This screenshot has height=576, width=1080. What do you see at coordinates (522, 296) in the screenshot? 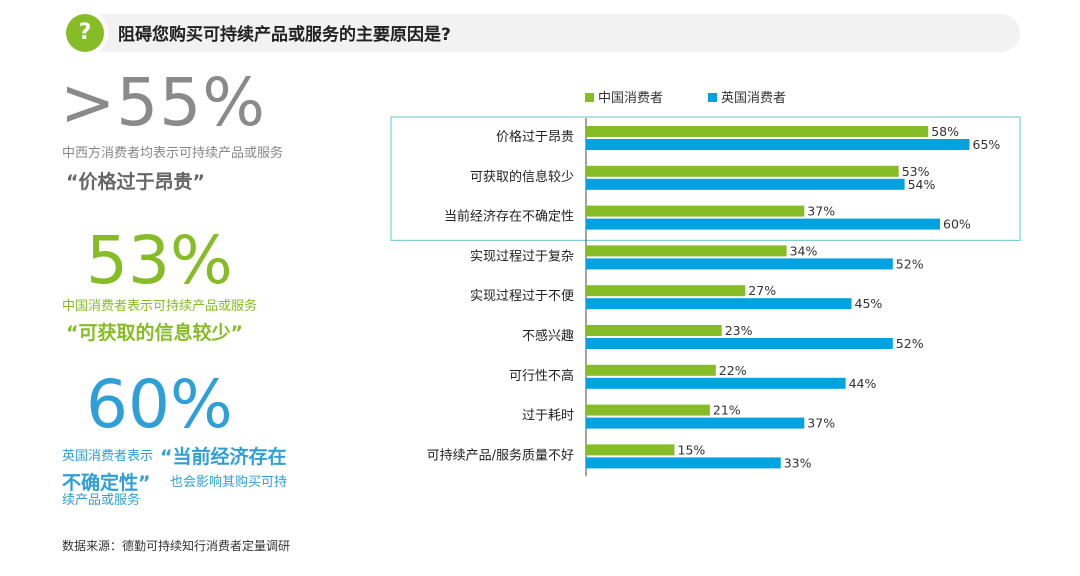
I see `category-label: 实现过程过于不便` at bounding box center [522, 296].